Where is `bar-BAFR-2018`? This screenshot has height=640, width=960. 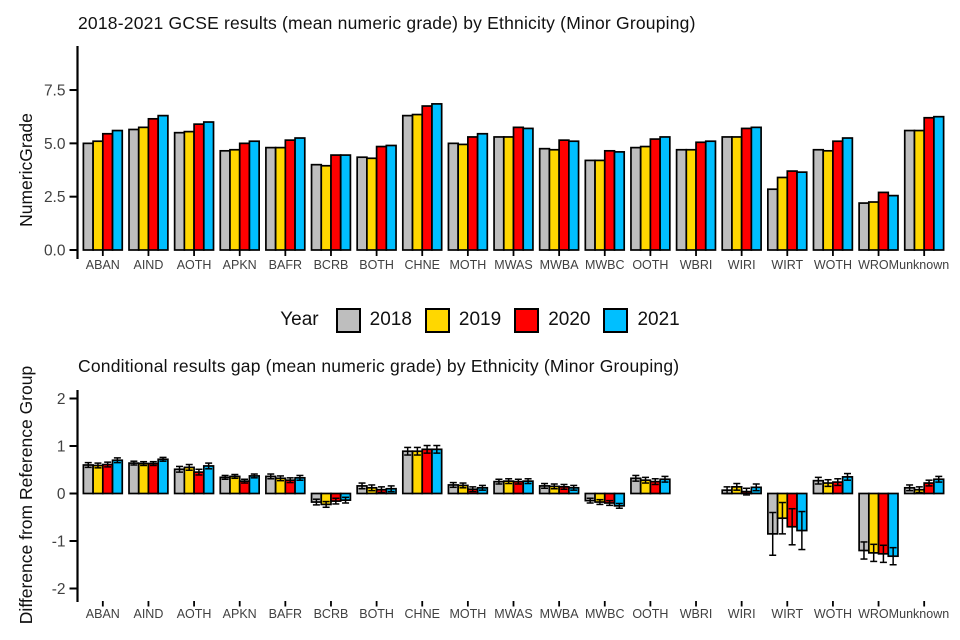 bar-BAFR-2018 is located at coordinates (271, 198).